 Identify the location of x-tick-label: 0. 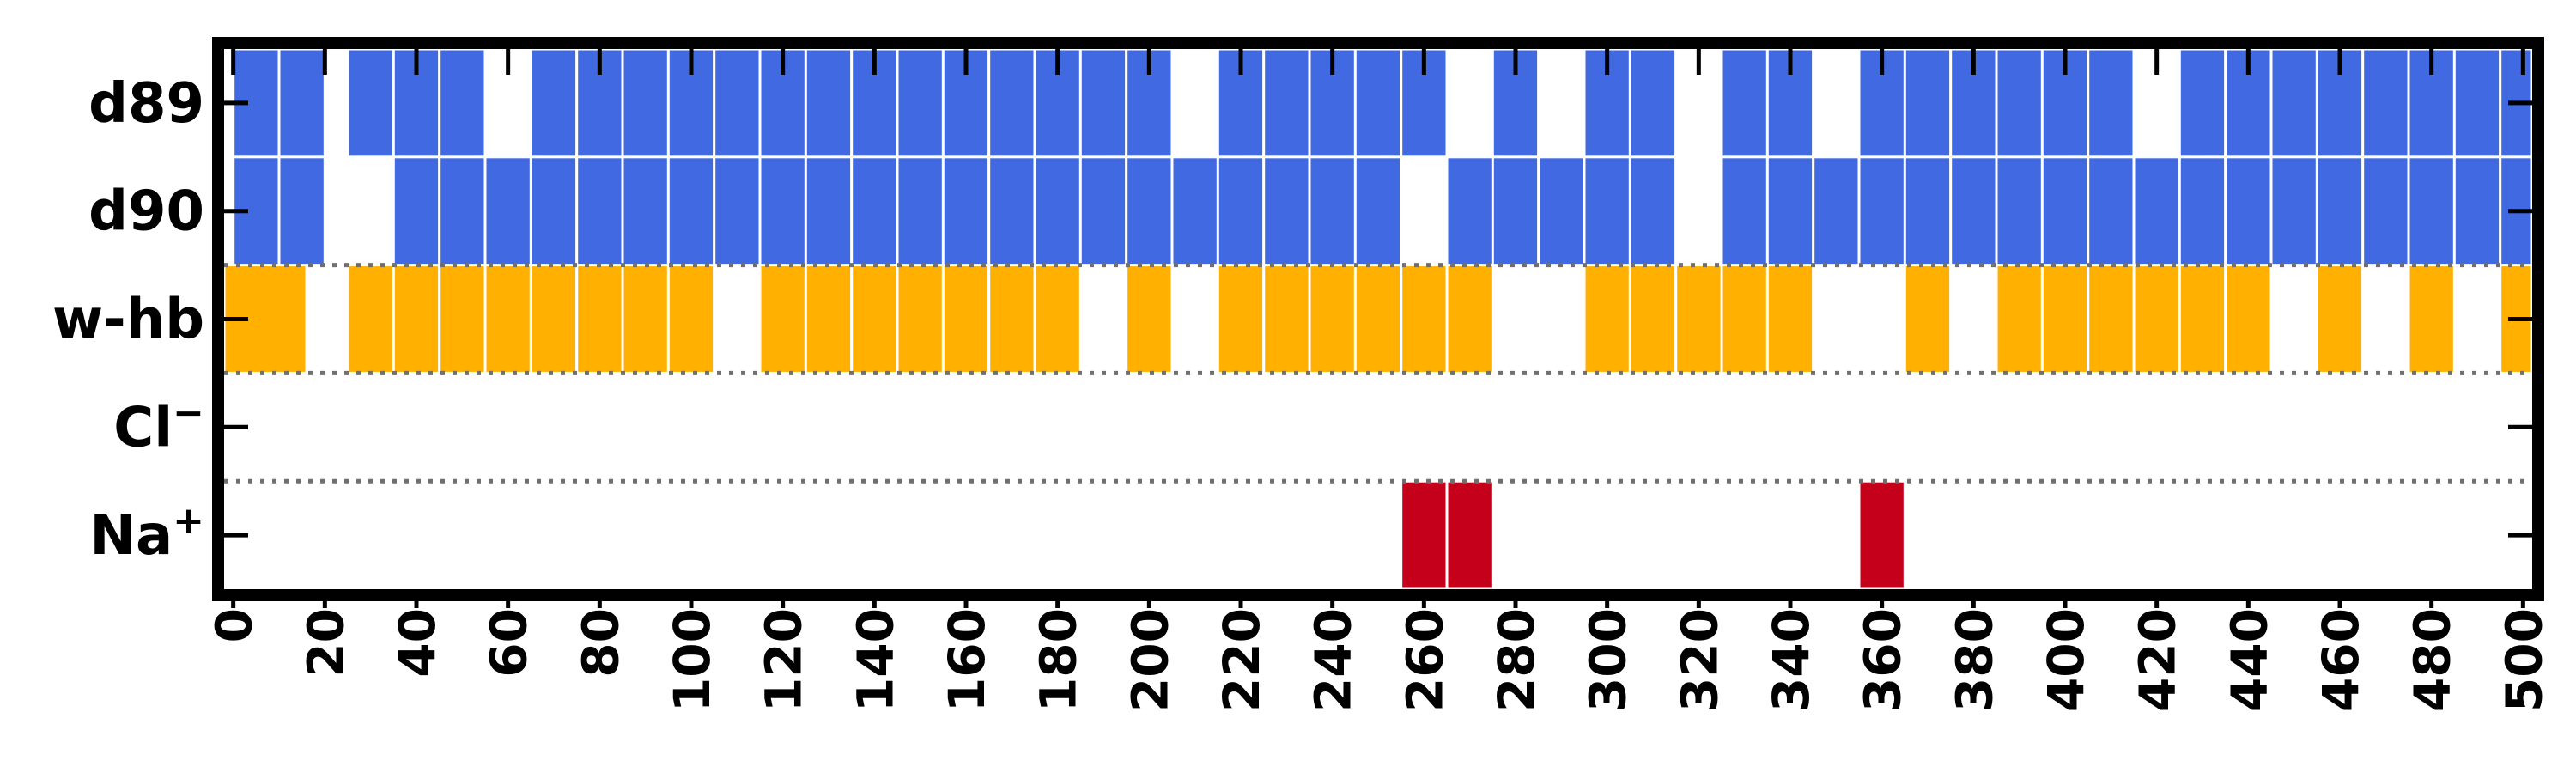
(234, 625).